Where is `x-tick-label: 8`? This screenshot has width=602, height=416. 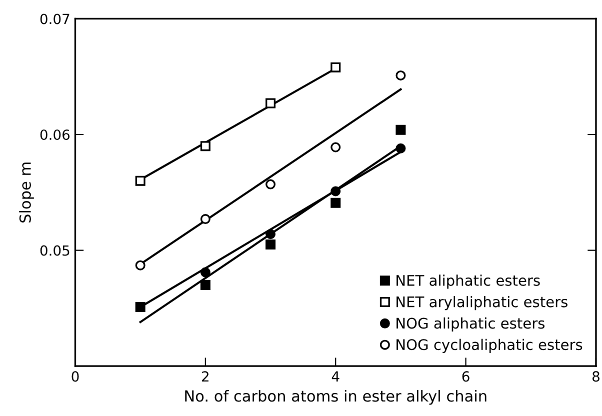
x-tick-label: 8 is located at coordinates (596, 376).